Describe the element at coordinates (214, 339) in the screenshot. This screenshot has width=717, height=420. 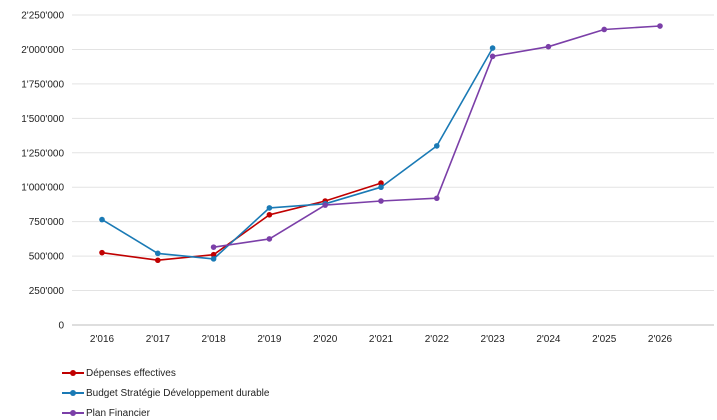
I see `x-tick-label: 2'018` at that location.